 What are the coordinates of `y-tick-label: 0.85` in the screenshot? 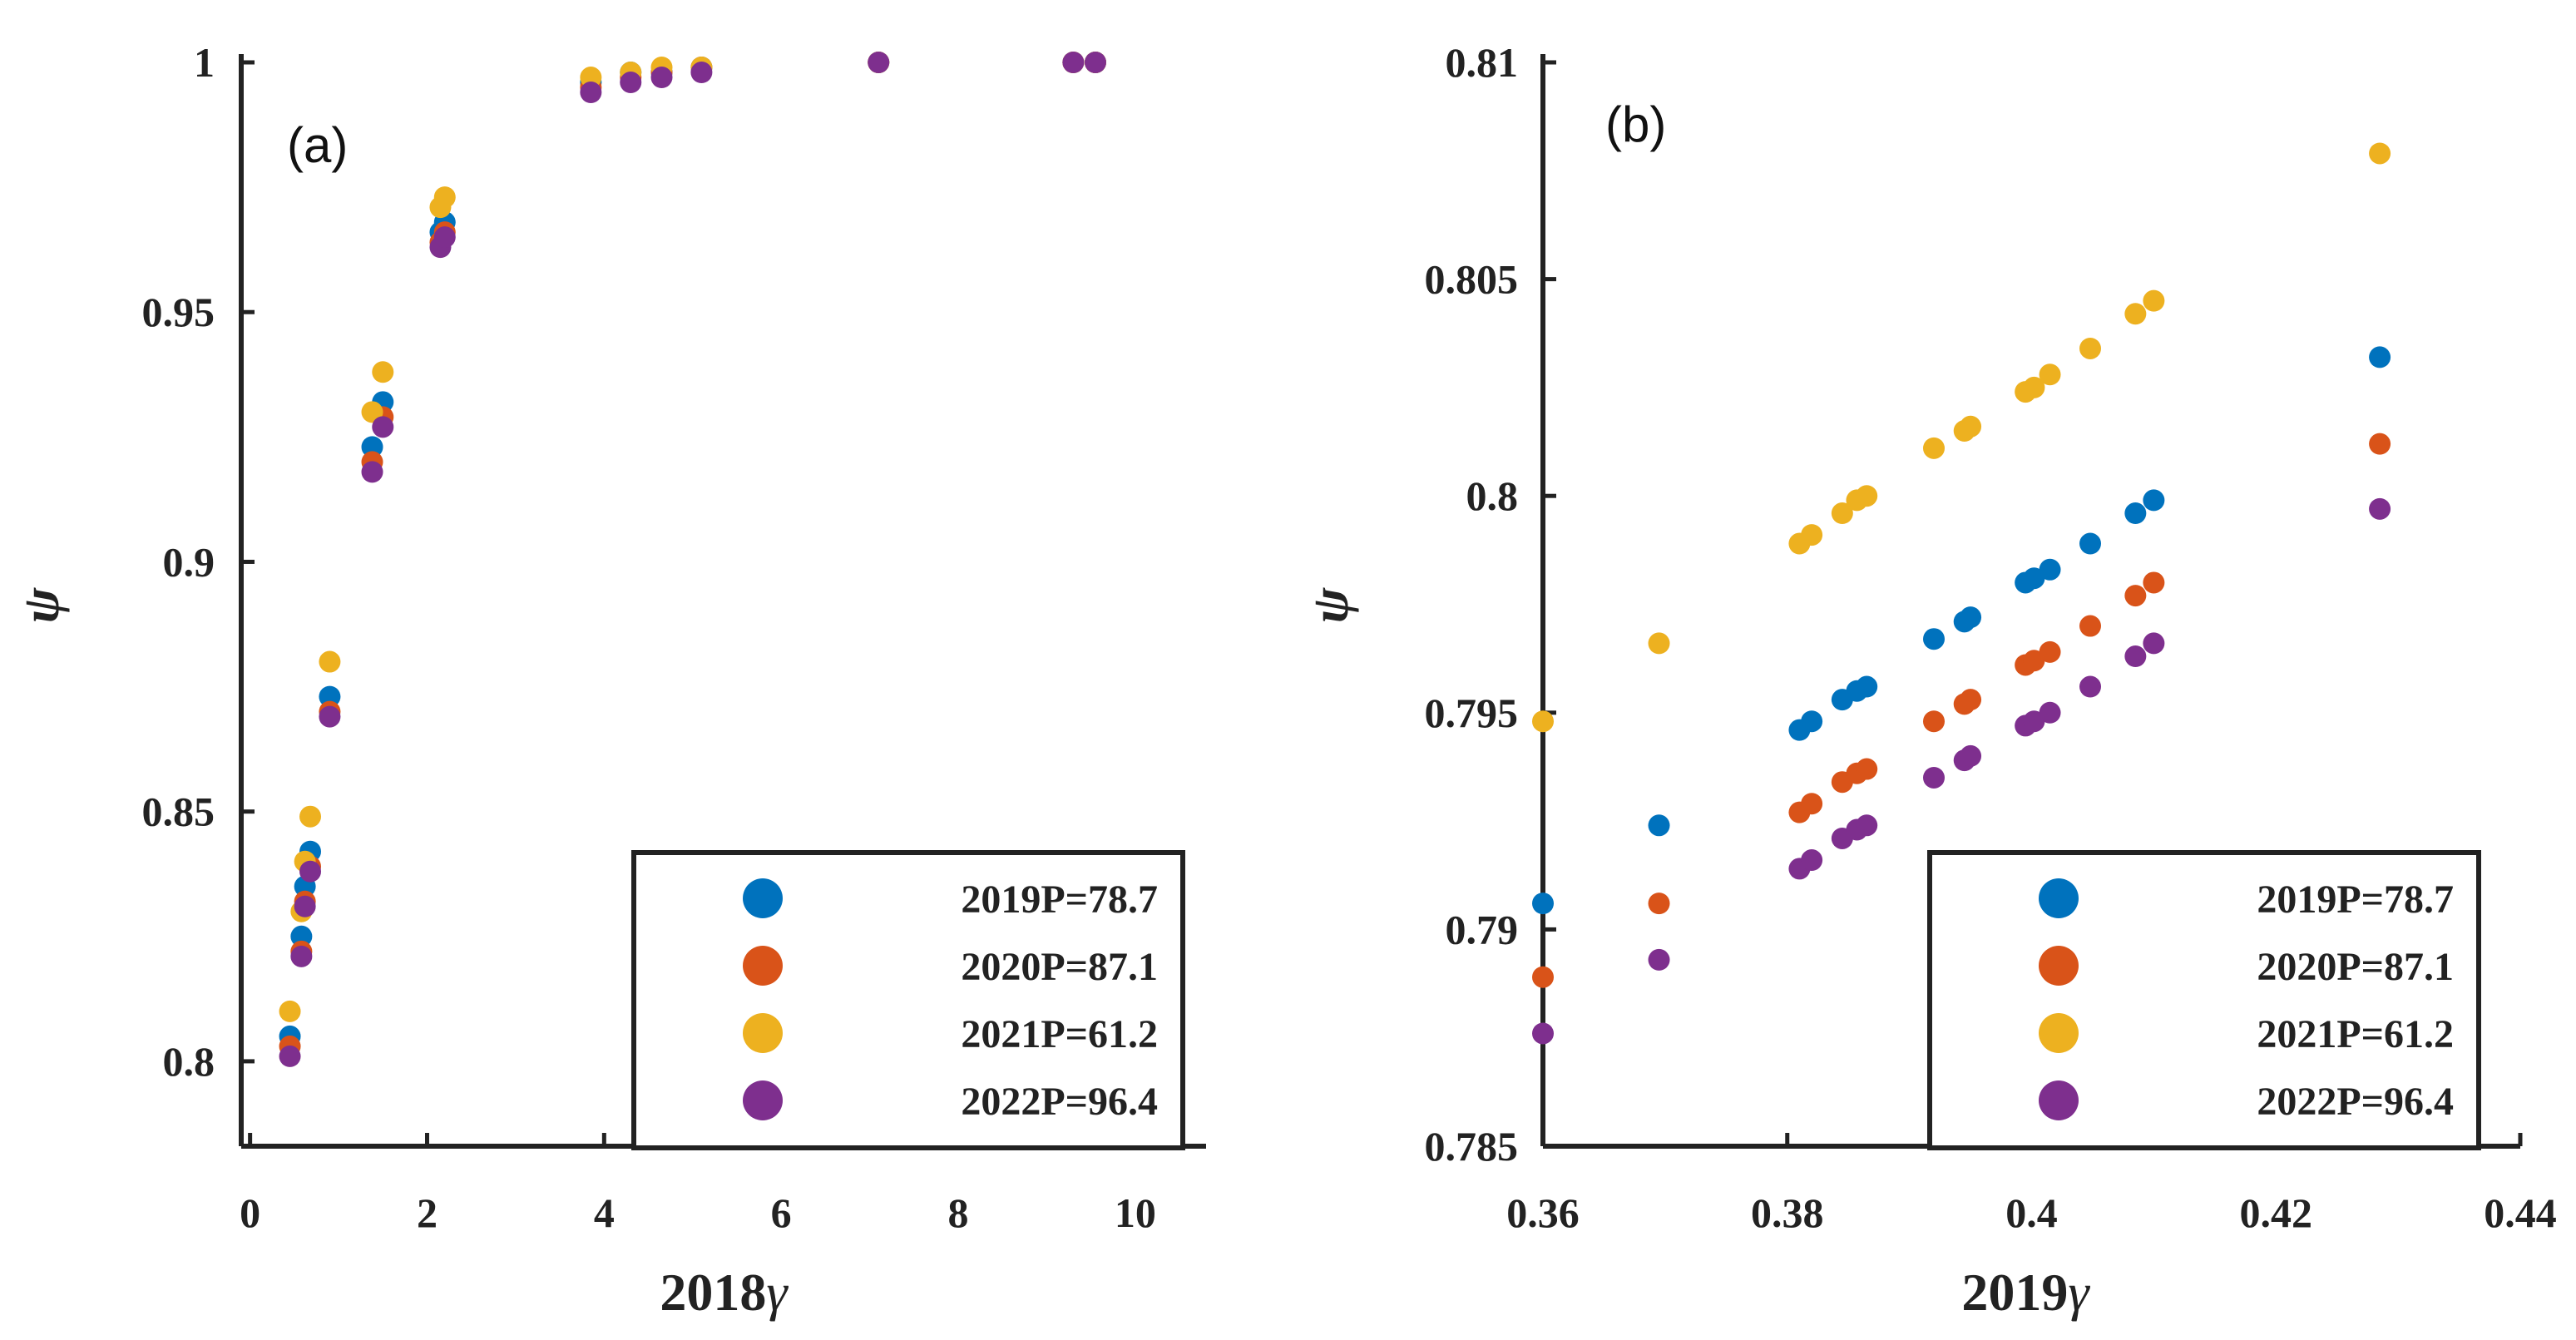 It's located at (178, 812).